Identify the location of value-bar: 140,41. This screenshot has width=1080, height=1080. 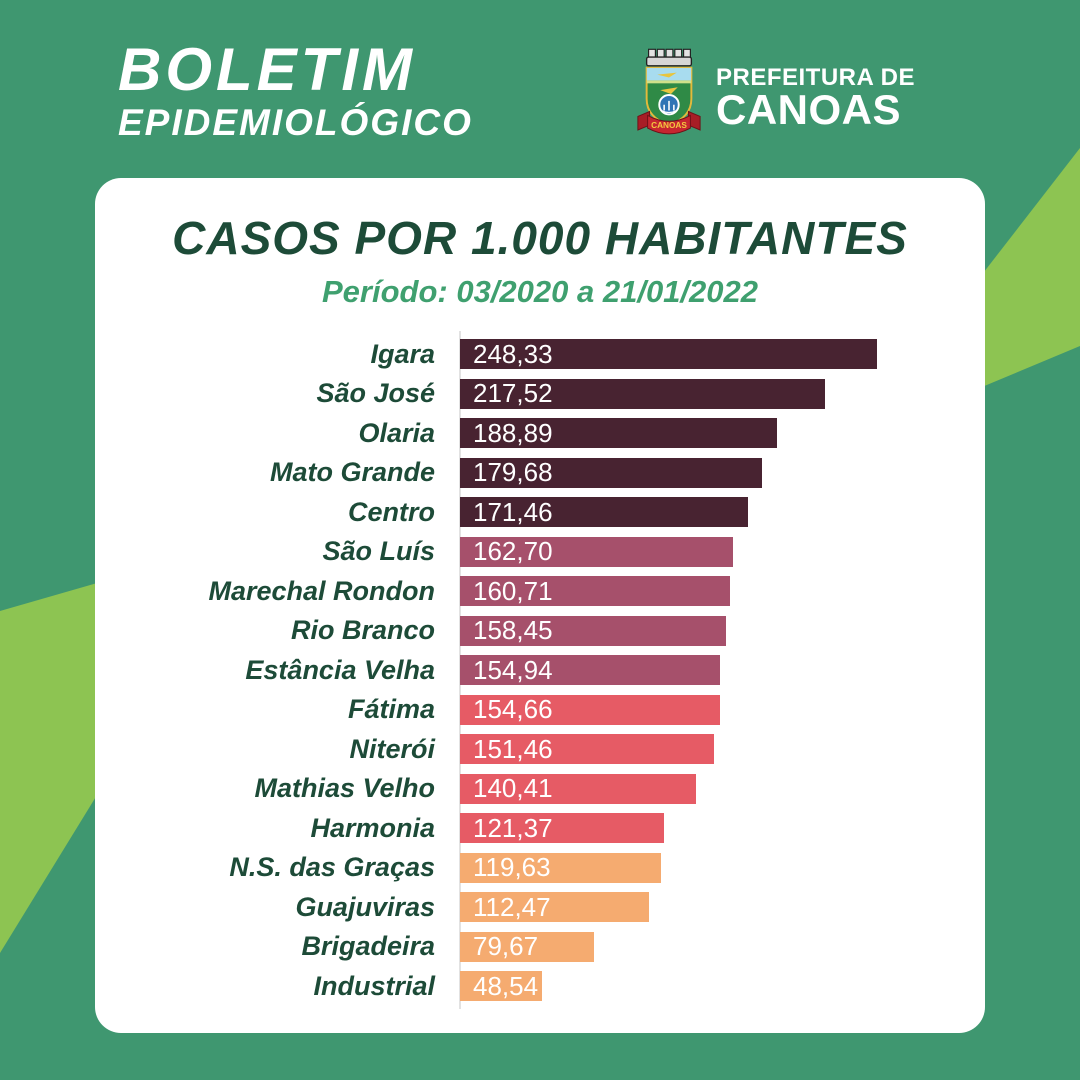
(578, 788).